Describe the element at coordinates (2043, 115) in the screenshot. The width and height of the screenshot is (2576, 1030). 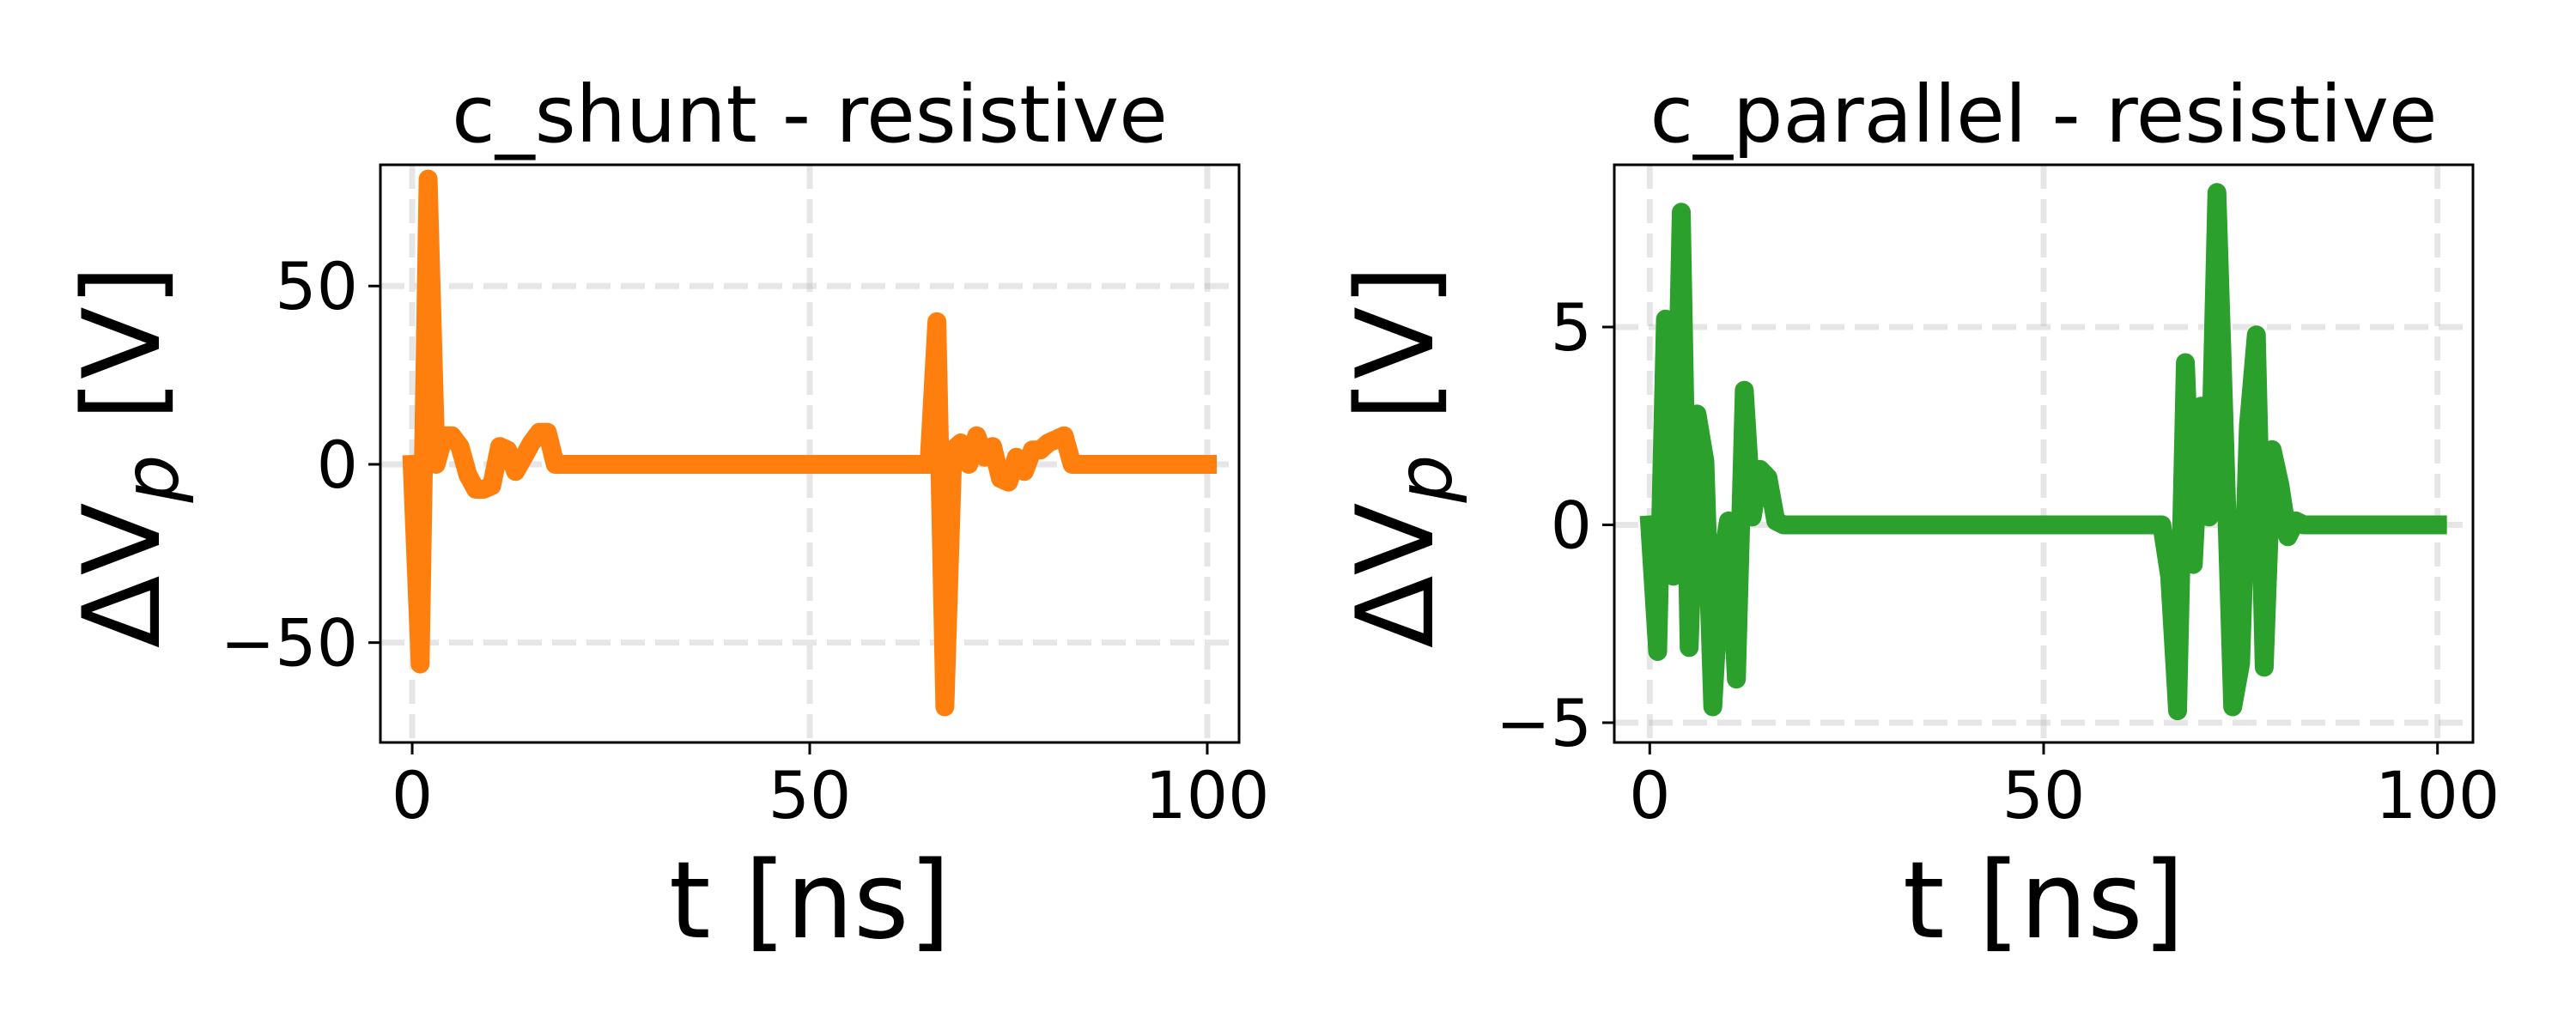
I see `chart-title: c_parallel - resistive` at that location.